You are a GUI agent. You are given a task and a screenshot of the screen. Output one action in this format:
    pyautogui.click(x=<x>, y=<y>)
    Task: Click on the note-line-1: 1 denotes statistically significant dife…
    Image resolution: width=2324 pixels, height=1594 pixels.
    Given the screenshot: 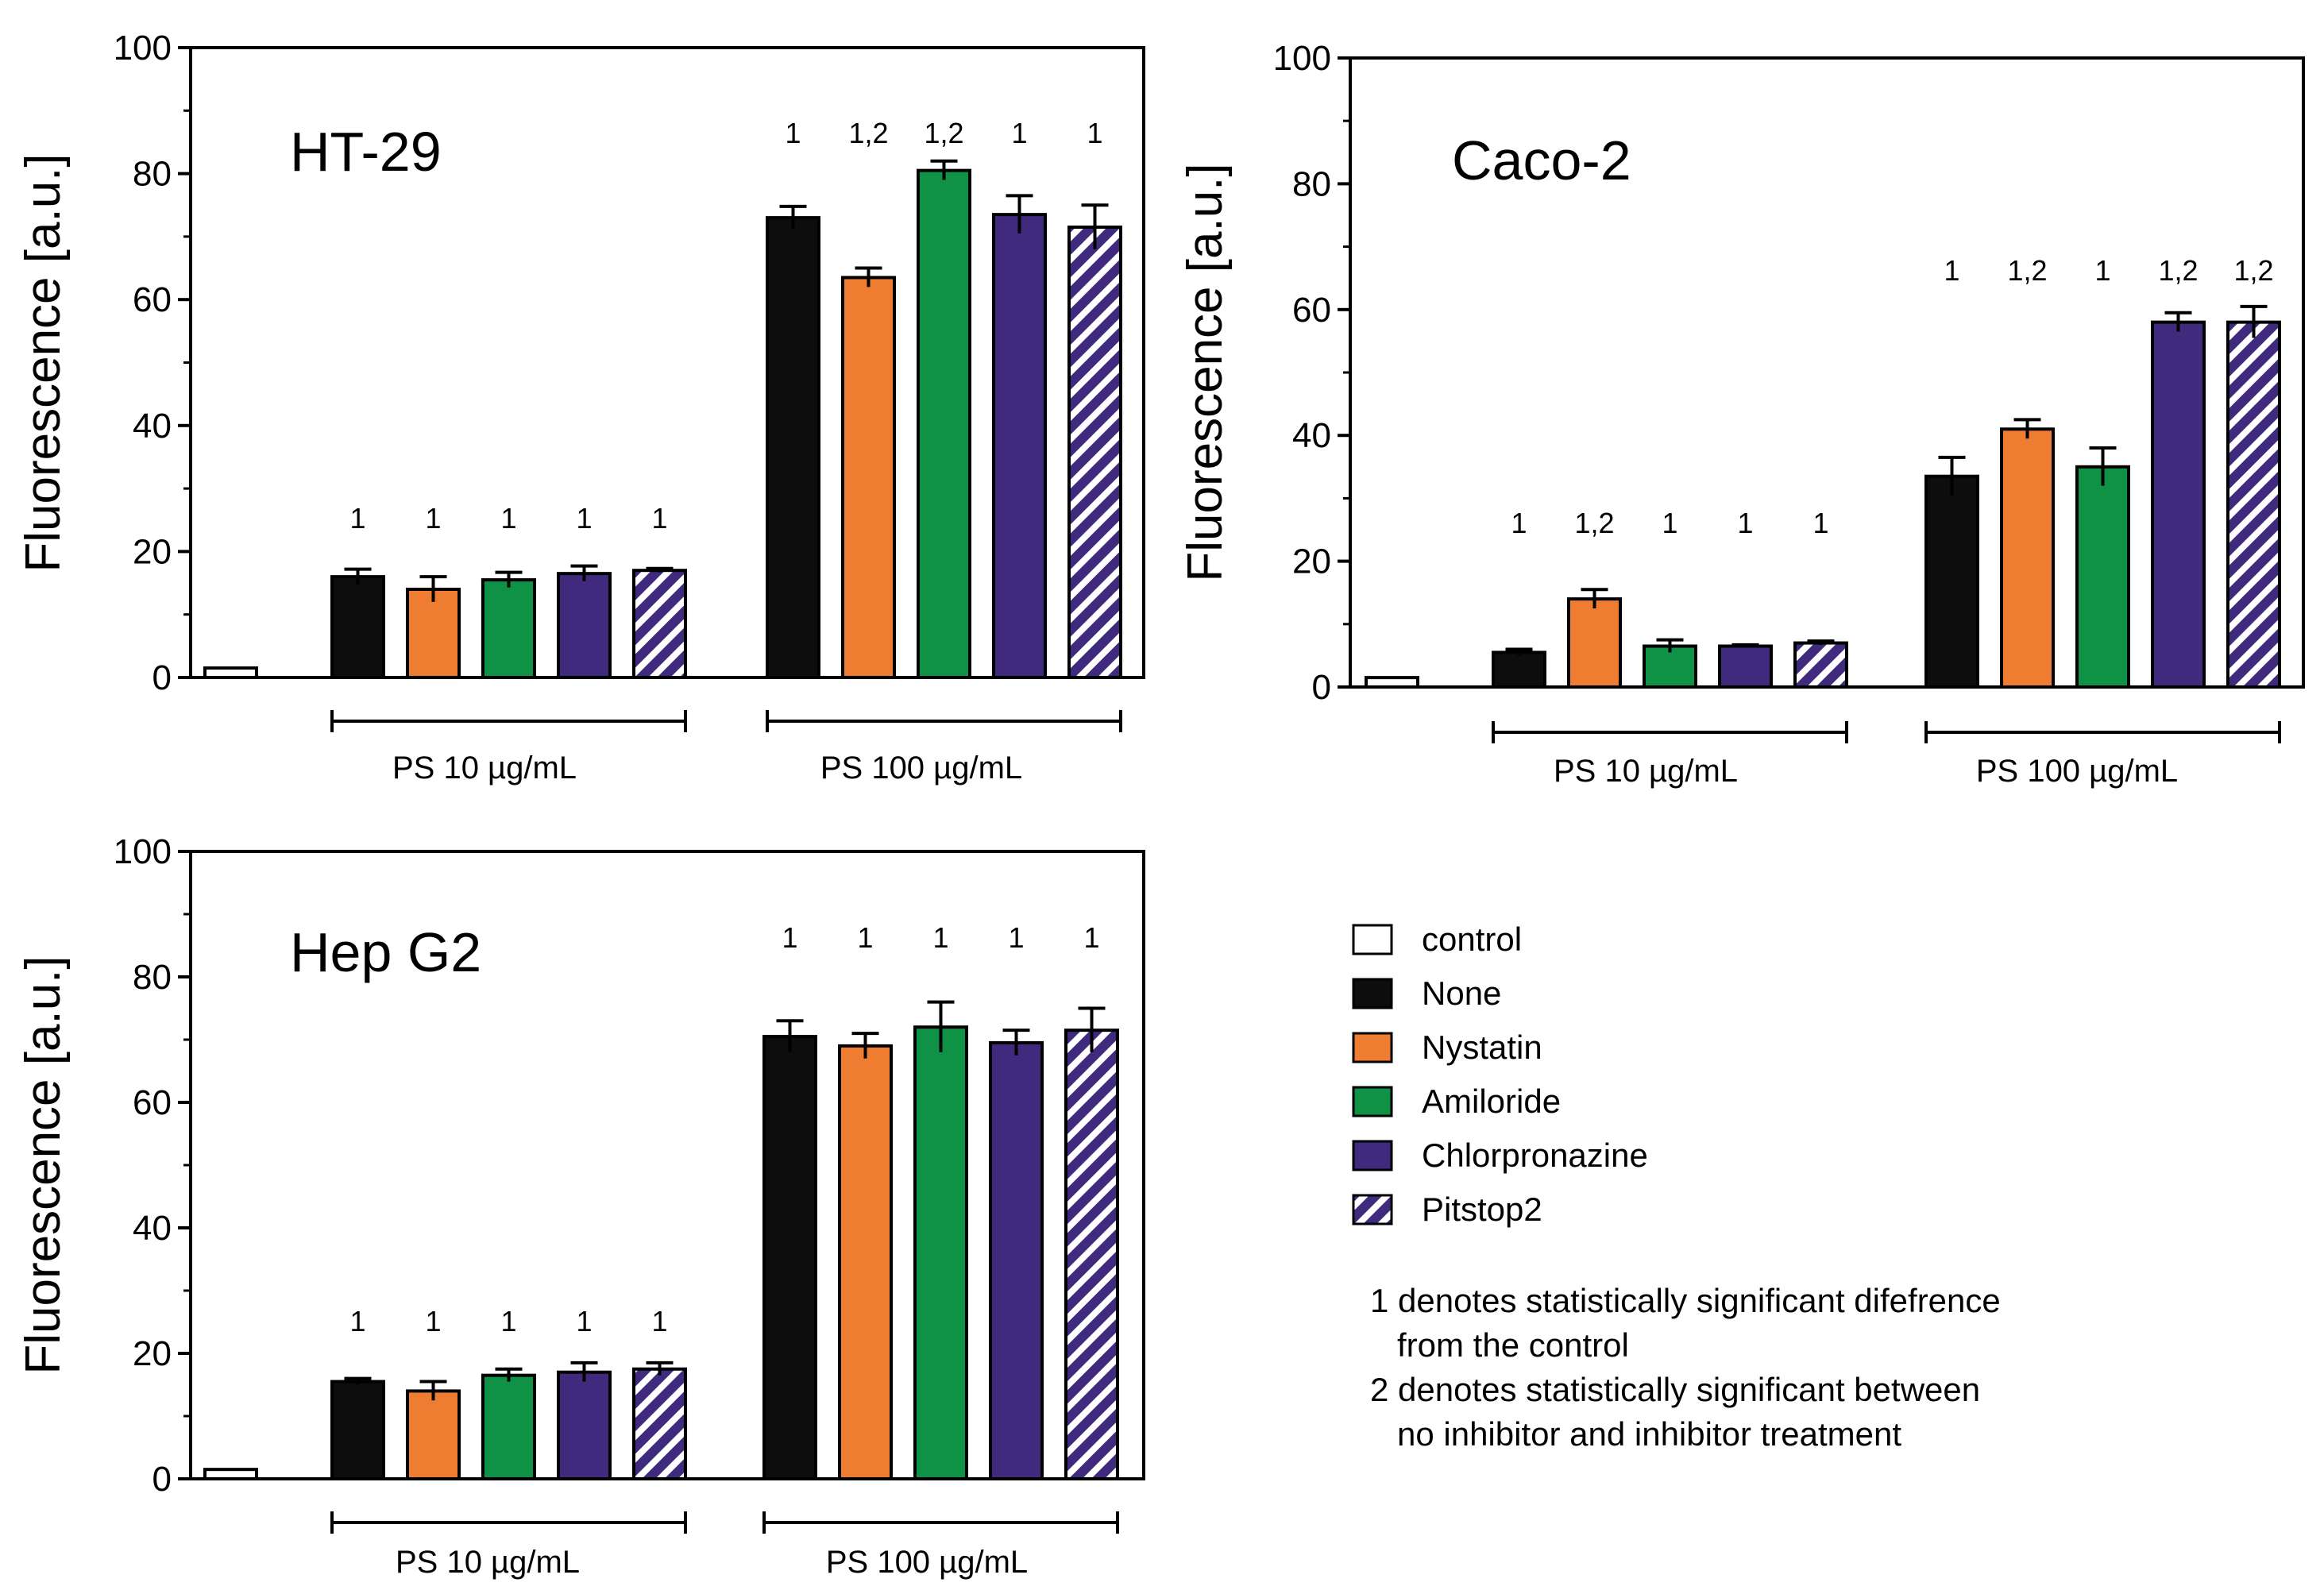 What is the action you would take?
    pyautogui.click(x=1685, y=1300)
    